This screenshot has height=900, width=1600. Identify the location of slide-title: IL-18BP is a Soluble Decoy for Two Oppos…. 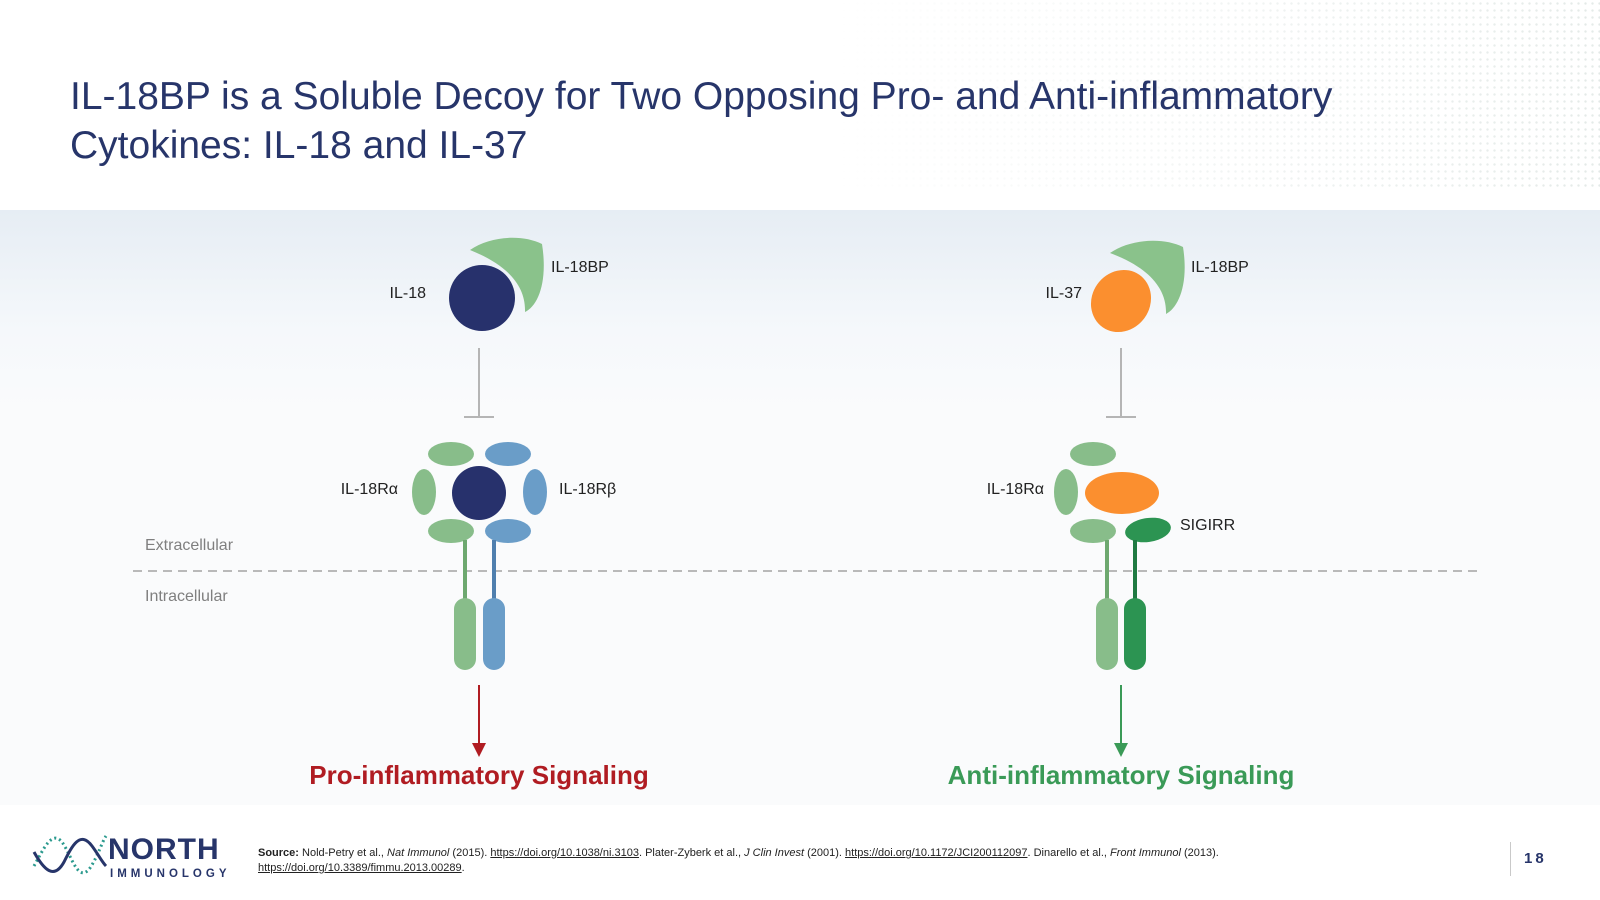
(701, 121).